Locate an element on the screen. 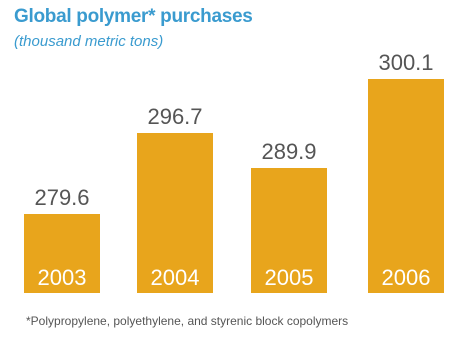  category-label-2003: 2003 is located at coordinates (62, 277).